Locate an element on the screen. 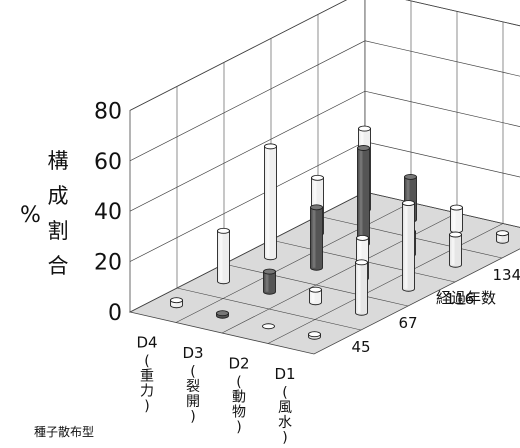 The height and width of the screenshot is (448, 520). x-tick-label: D2 is located at coordinates (238, 363).